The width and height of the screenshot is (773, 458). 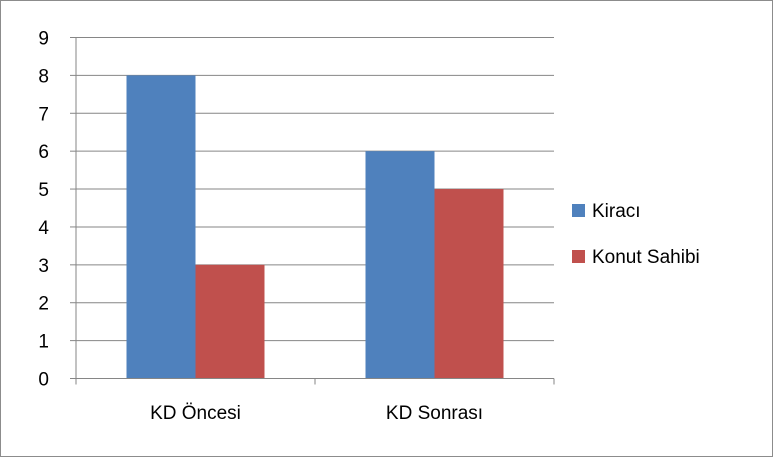 I want to click on legend-label: Konut Sahibi, so click(x=646, y=257).